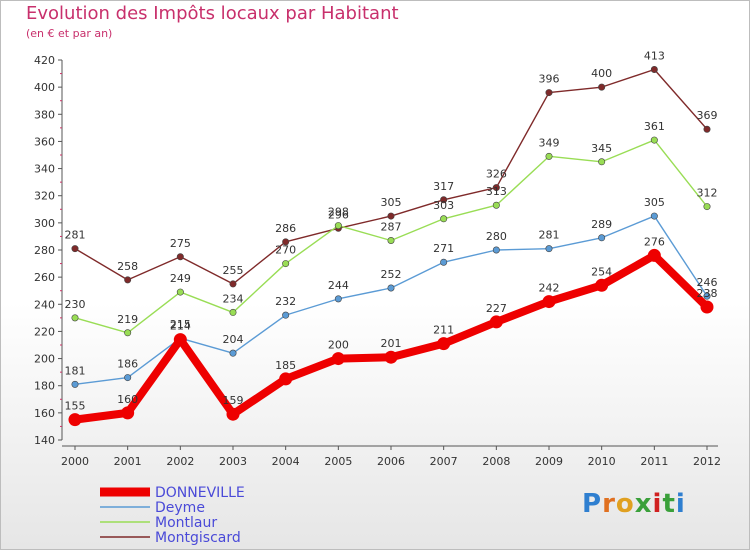  What do you see at coordinates (391, 343) in the screenshot?
I see `data-label: 201` at bounding box center [391, 343].